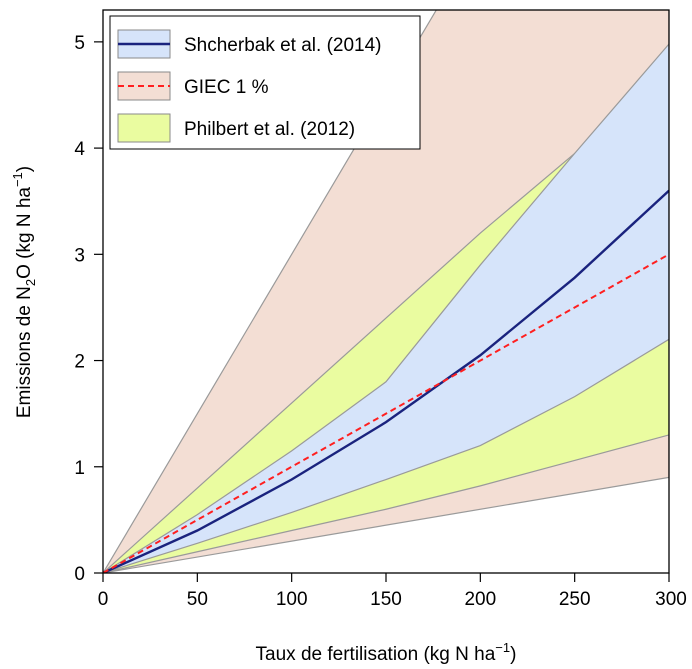  I want to click on y-tick-label-5: 5, so click(79, 43).